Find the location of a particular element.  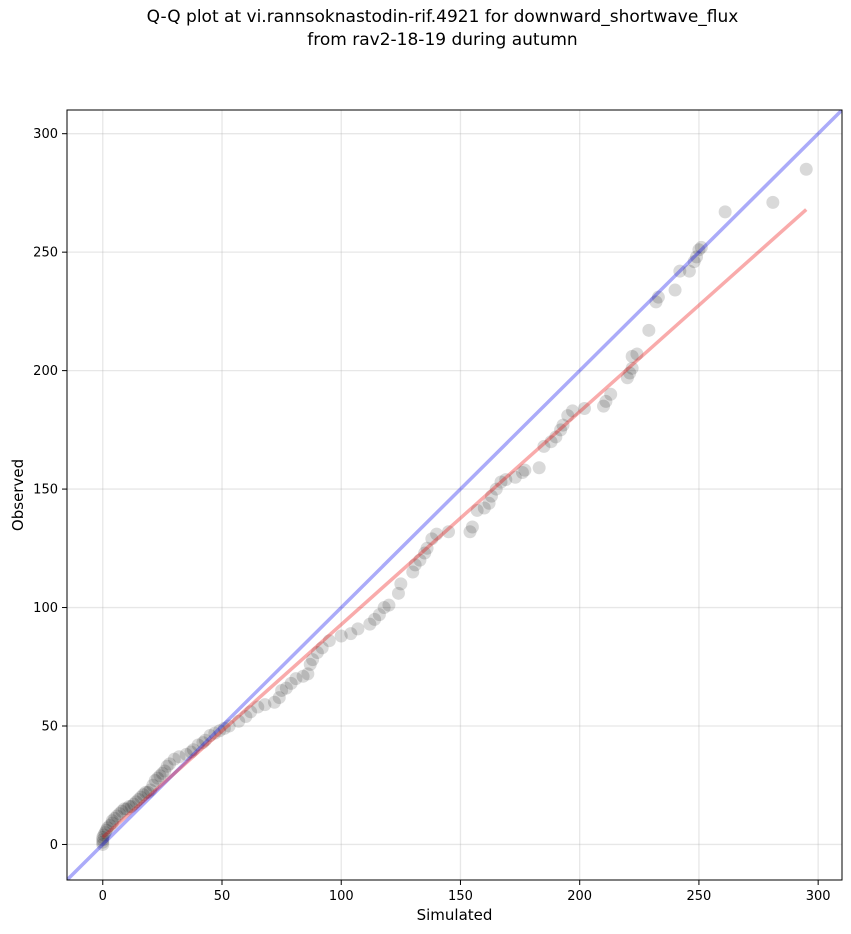

x-tick-label: 0 is located at coordinates (103, 896).